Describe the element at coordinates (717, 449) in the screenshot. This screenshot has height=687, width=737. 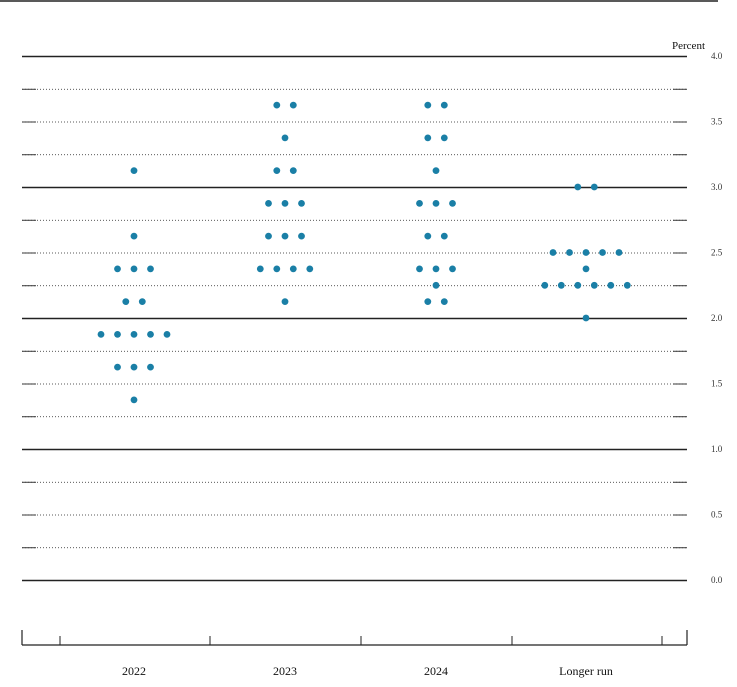
I see `y-tick-label: 1.0` at that location.